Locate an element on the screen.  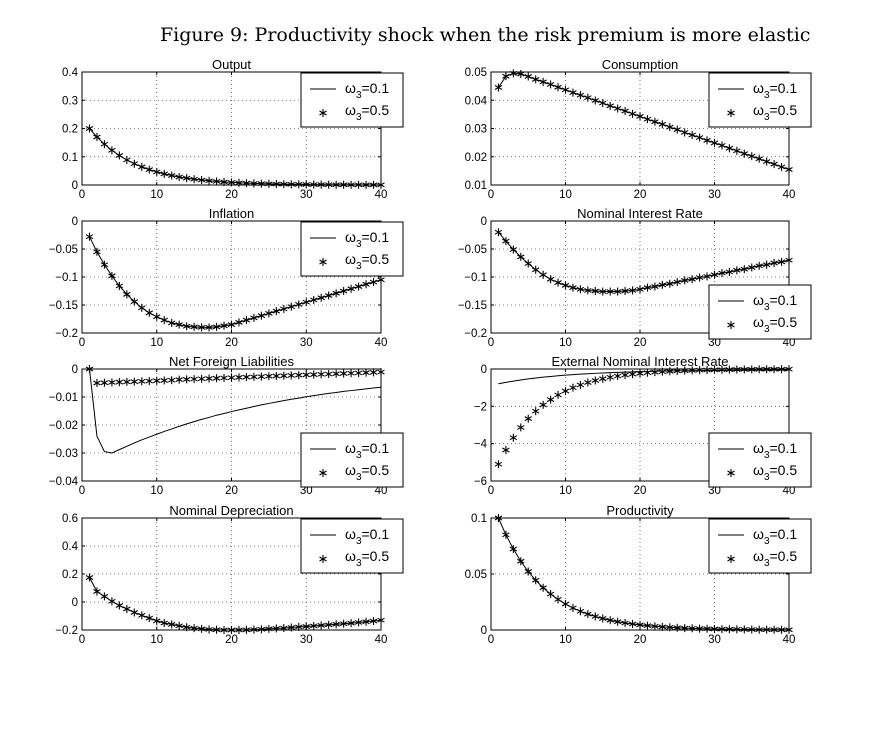
legend-box is located at coordinates (352, 546).